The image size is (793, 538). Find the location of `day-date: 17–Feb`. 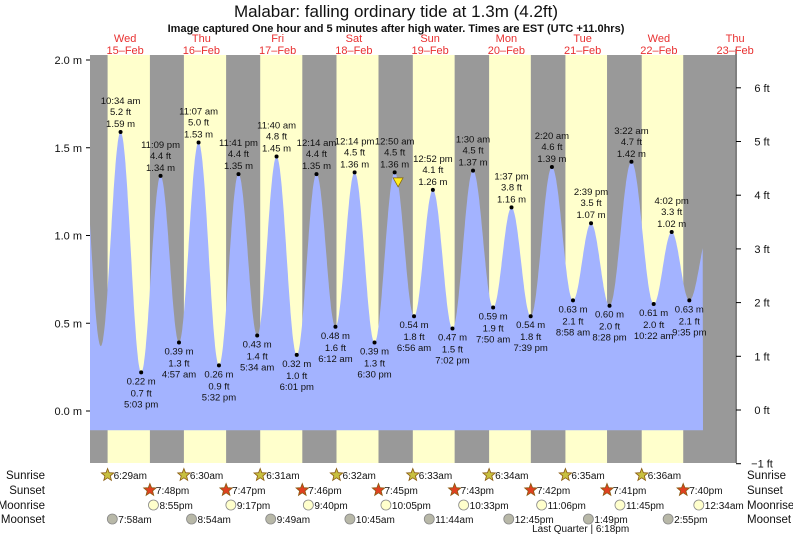

day-date: 17–Feb is located at coordinates (277, 51).